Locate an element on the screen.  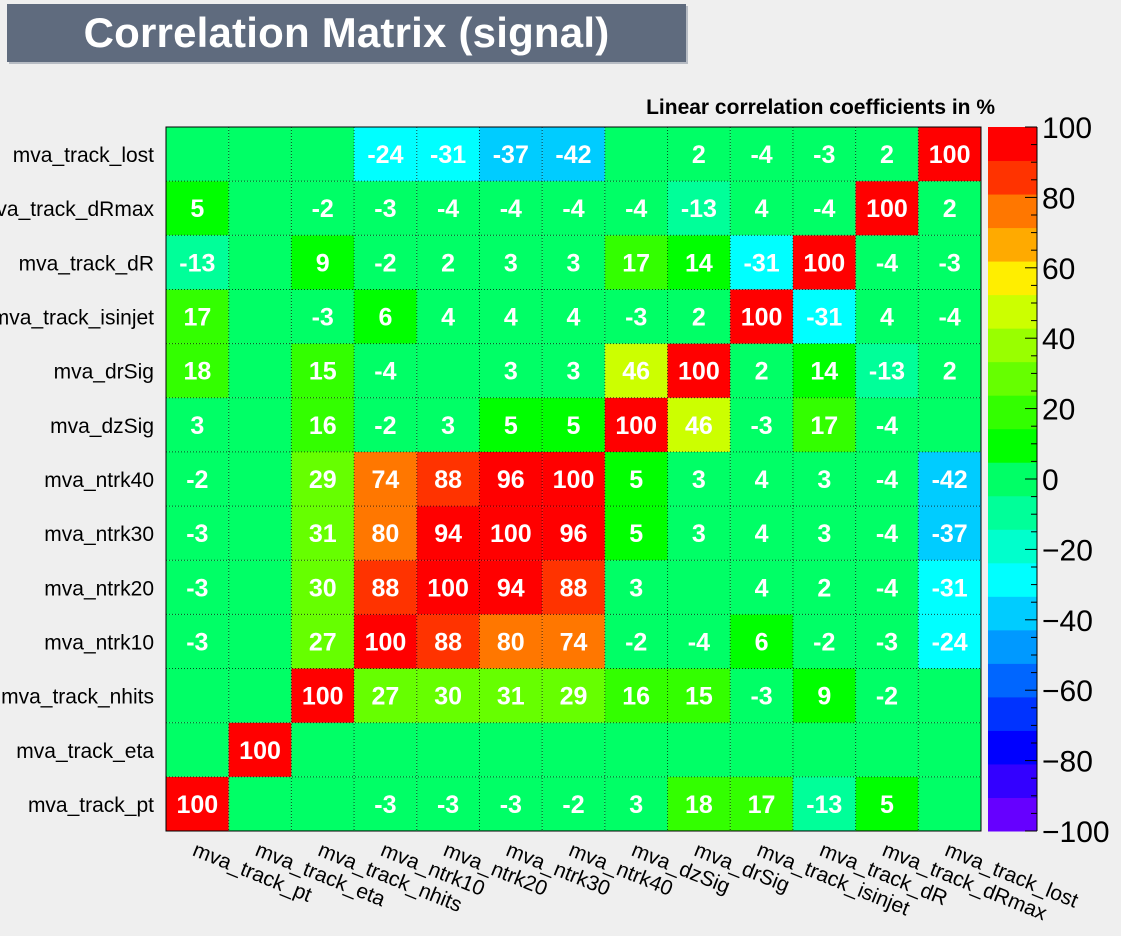
cell-value-11-4: -4 is located at coordinates (448, 209).